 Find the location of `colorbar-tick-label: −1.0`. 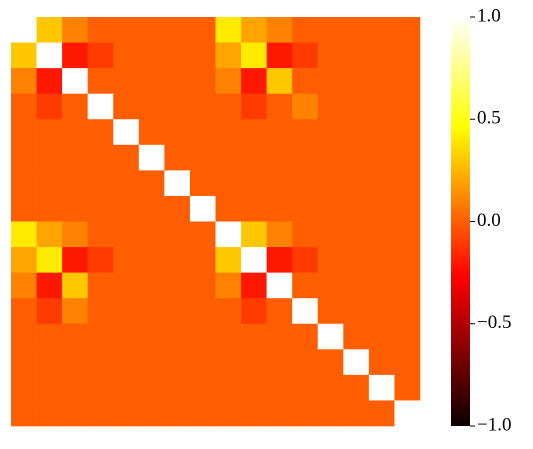

colorbar-tick-label: −1.0 is located at coordinates (494, 424).